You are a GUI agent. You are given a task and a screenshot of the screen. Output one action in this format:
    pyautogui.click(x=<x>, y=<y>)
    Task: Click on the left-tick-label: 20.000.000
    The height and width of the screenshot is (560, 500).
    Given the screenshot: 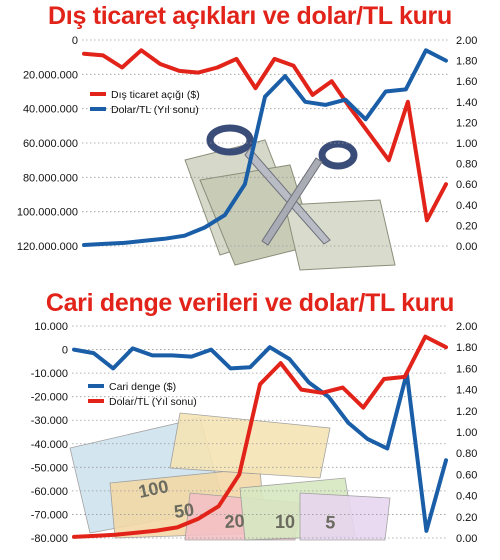 What is the action you would take?
    pyautogui.click(x=50, y=75)
    